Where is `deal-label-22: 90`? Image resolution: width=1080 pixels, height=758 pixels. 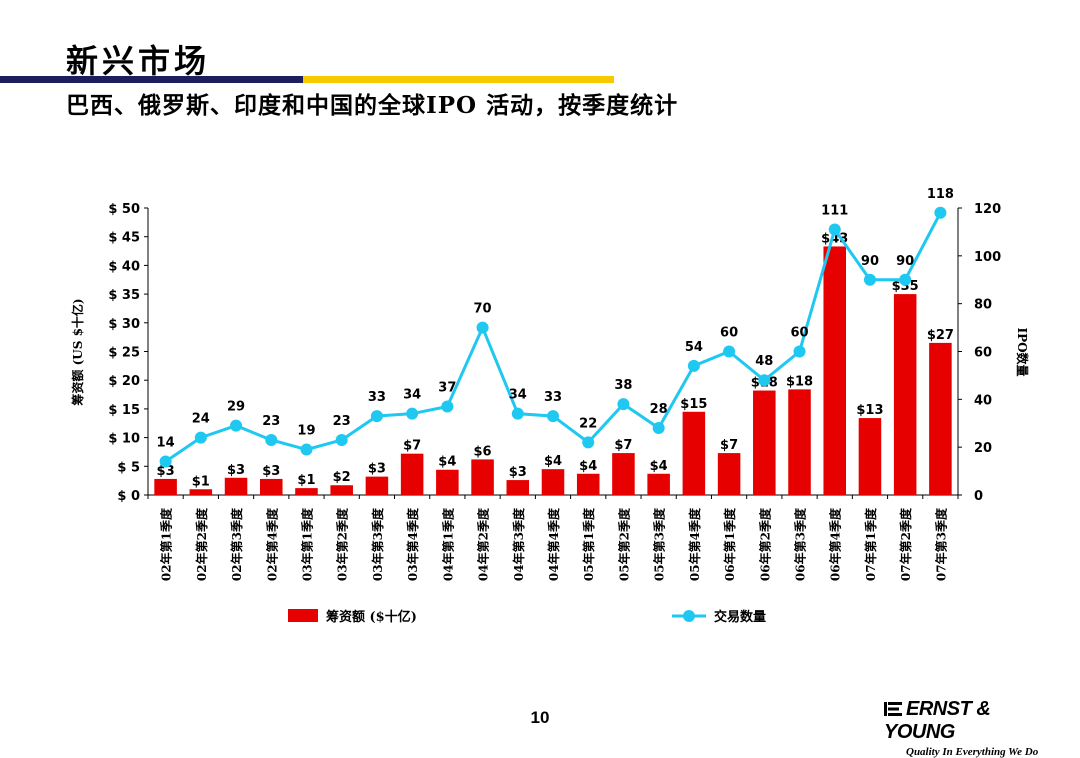
deal-label-22: 90 is located at coordinates (905, 261).